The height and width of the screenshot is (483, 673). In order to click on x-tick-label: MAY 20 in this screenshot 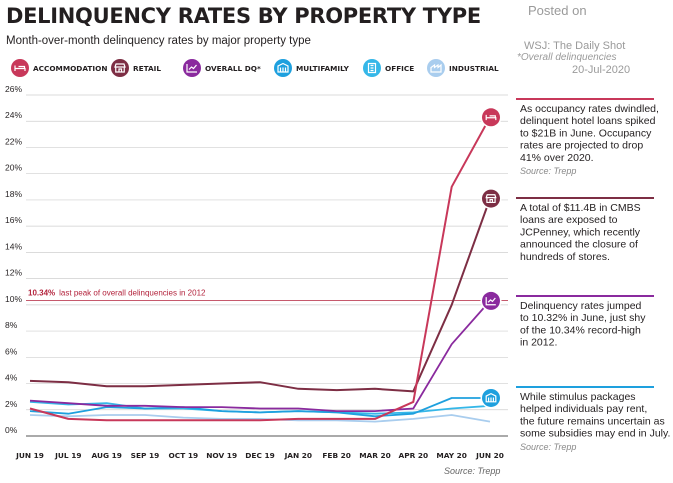, I will do `click(451, 455)`.